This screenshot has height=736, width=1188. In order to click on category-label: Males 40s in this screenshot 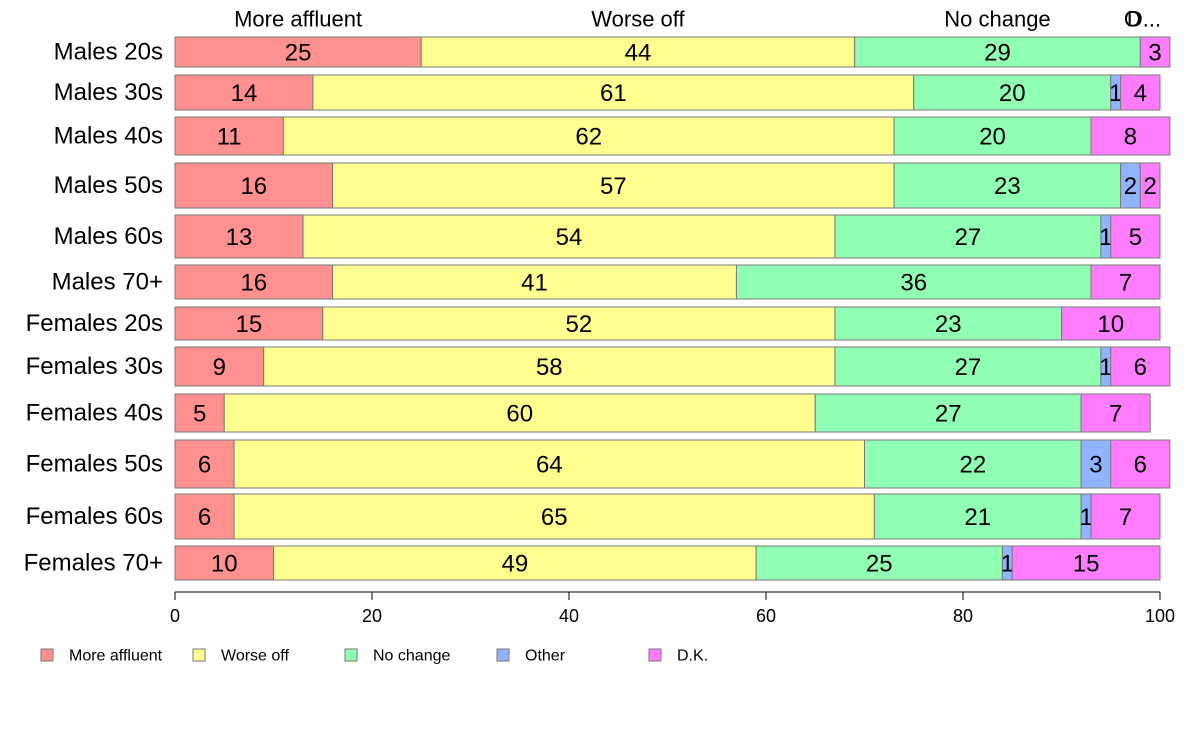, I will do `click(108, 136)`.